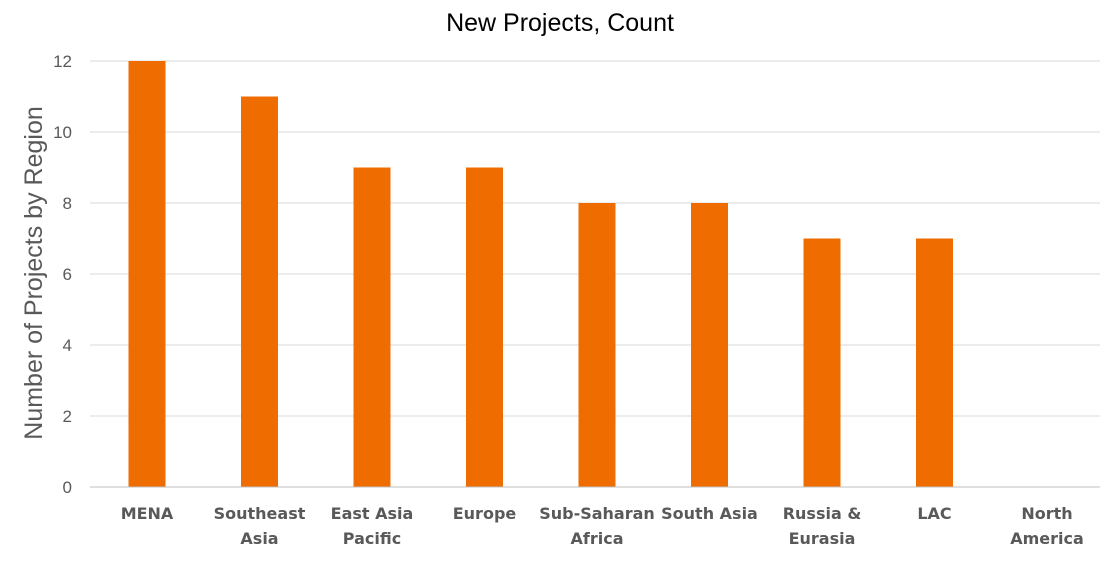 This screenshot has height=565, width=1120. Describe the element at coordinates (485, 513) in the screenshot. I see `x-tick-label: Europe` at that location.